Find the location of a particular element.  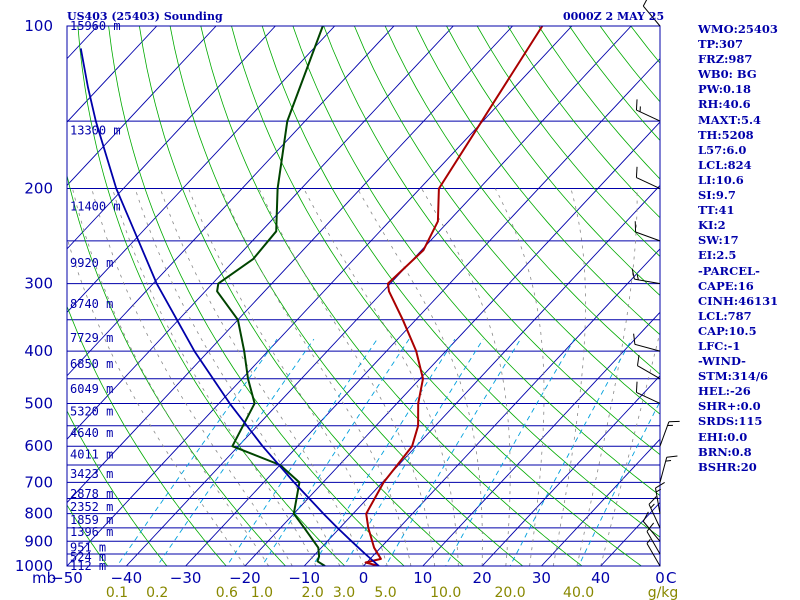

height-label: 7729 m is located at coordinates (91, 338).